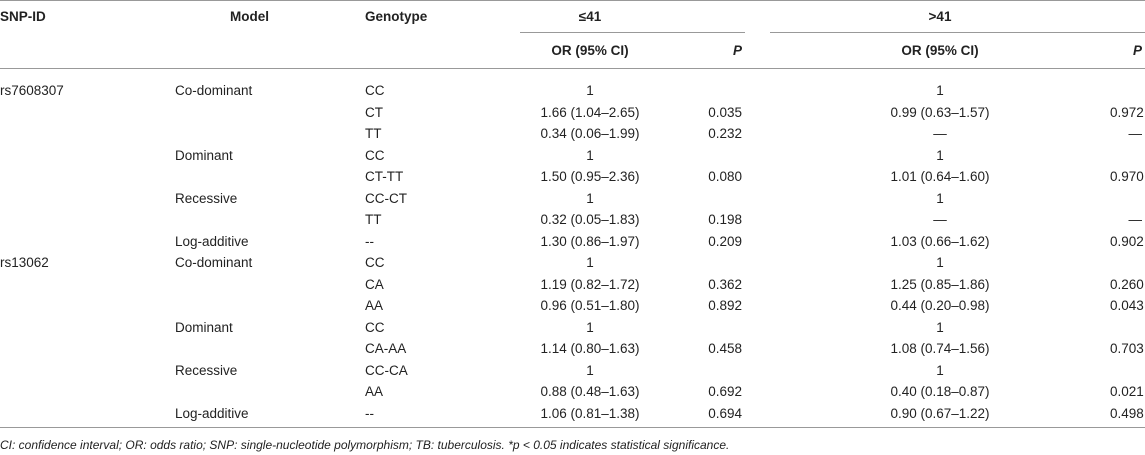 The width and height of the screenshot is (1145, 455). I want to click on group-header: ≤41, so click(590, 16).